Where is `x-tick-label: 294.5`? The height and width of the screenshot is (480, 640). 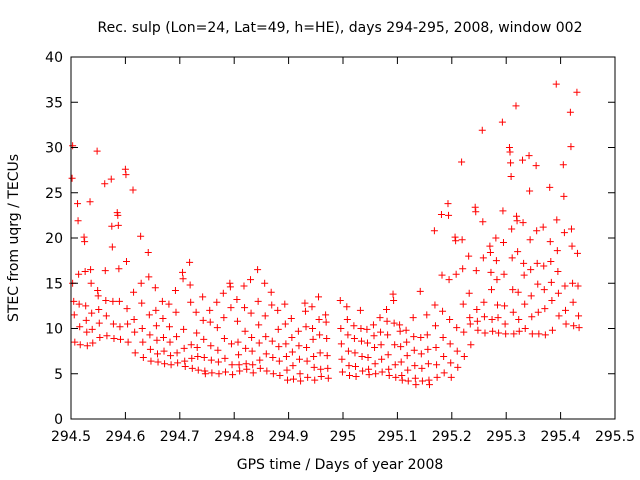
x-tick-label: 294.5 is located at coordinates (71, 437).